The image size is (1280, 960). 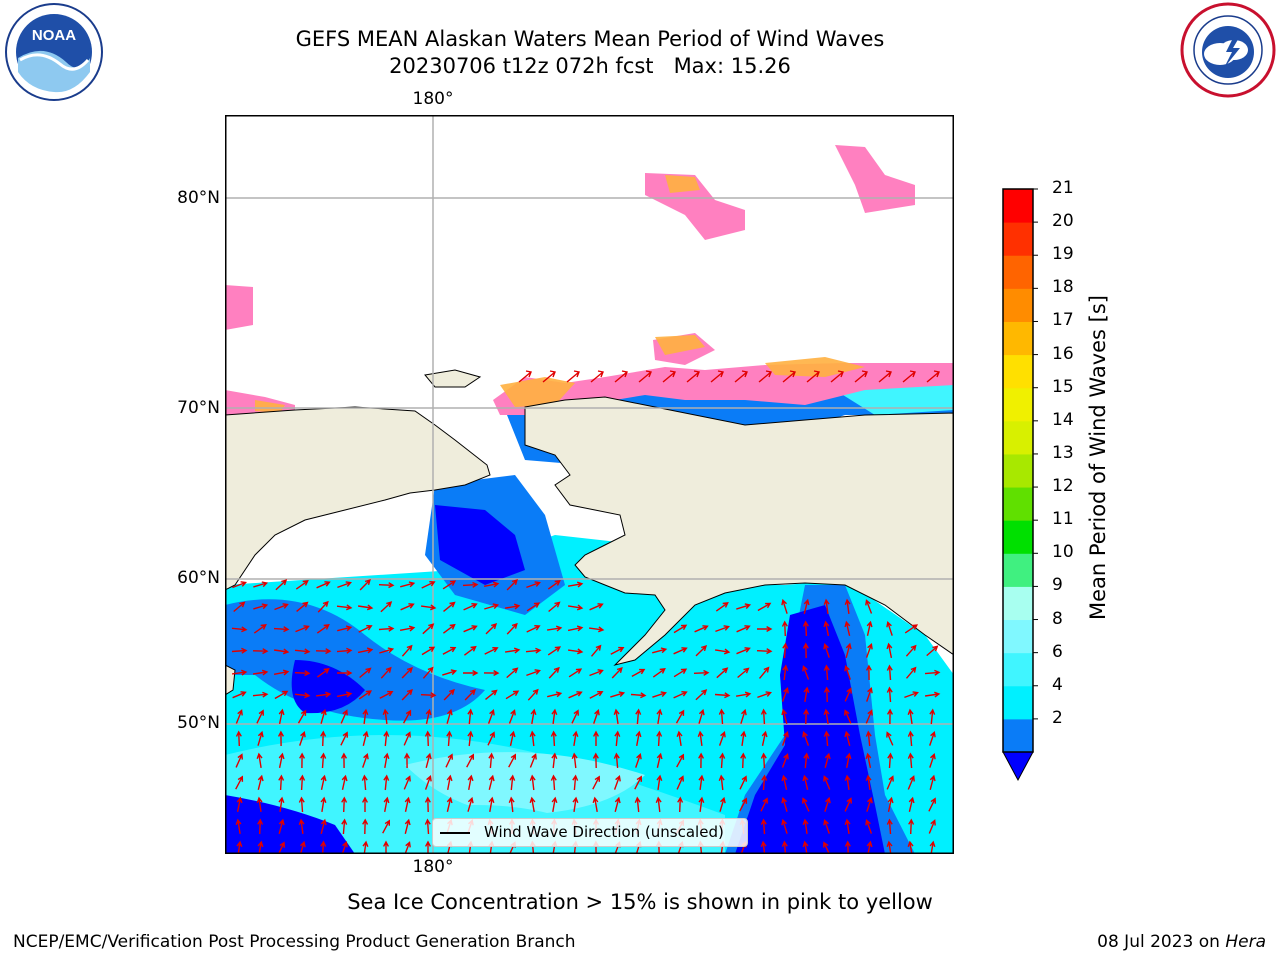 I want to click on colorbar-tick-label: 11, so click(x=1063, y=519).